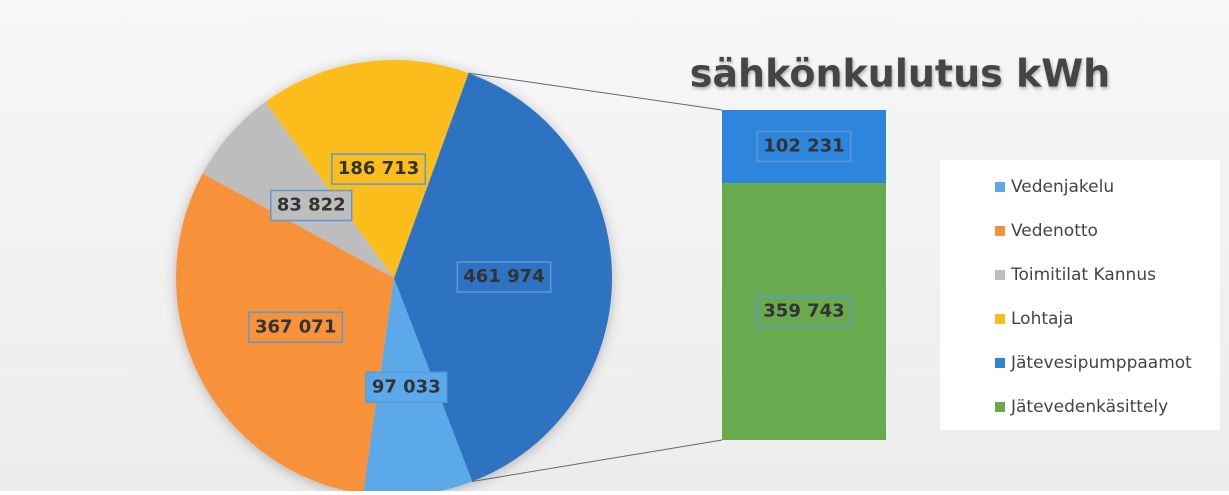 Image resolution: width=1229 pixels, height=495 pixels. What do you see at coordinates (1054, 231) in the screenshot?
I see `legend-label: Vedenotto` at bounding box center [1054, 231].